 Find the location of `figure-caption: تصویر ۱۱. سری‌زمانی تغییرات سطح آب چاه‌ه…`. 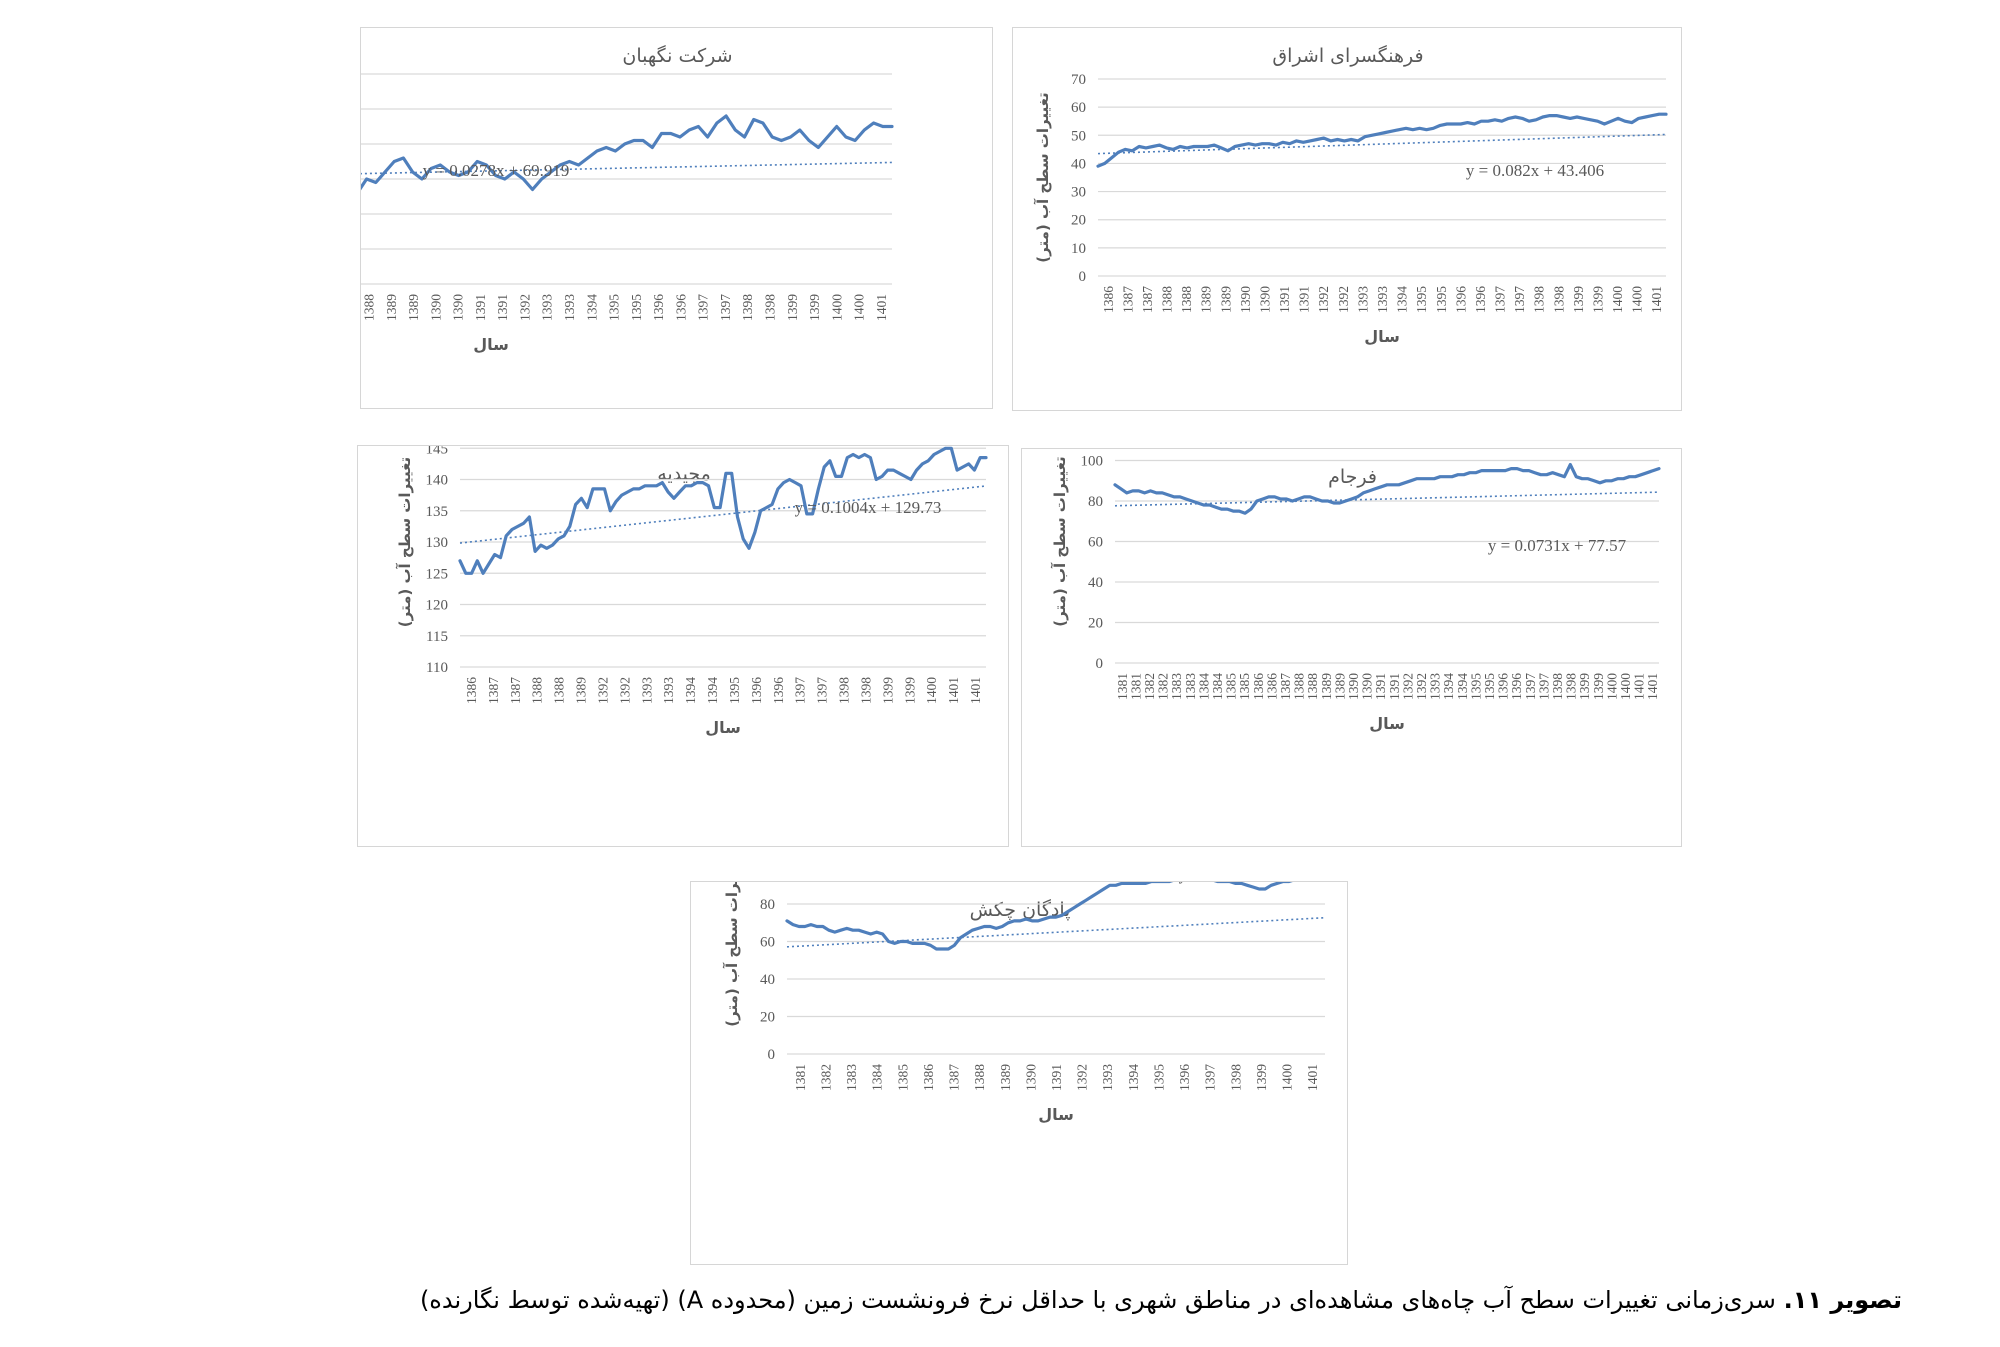

figure-caption: تصویر ۱۱. سری‌زمانی تغییرات سطح آب چاه‌ه… is located at coordinates (1071, 1300).